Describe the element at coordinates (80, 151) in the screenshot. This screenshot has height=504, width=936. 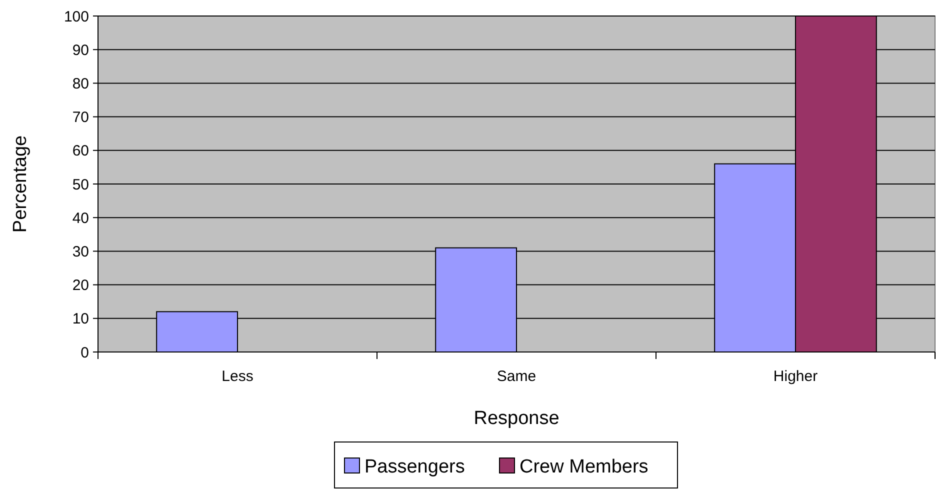
I see `y-tick-label: 60` at that location.